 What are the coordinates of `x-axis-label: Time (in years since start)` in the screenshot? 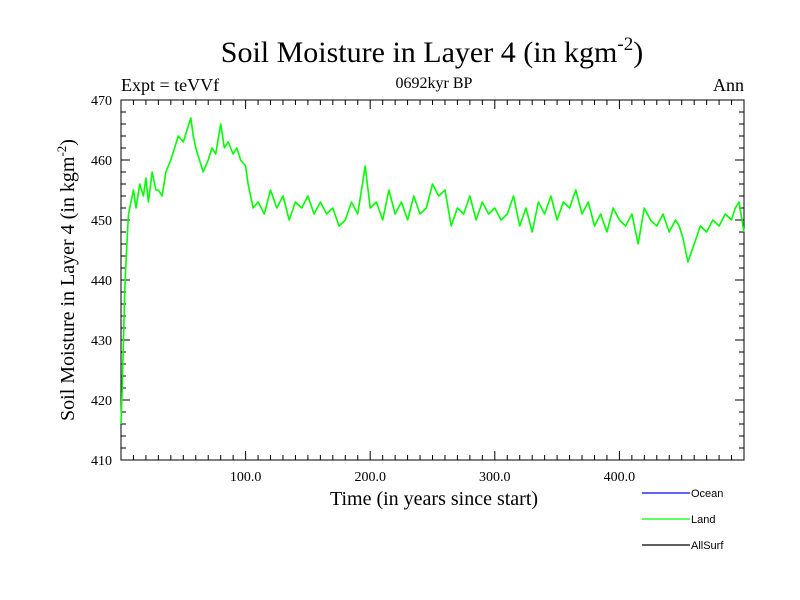 It's located at (434, 499).